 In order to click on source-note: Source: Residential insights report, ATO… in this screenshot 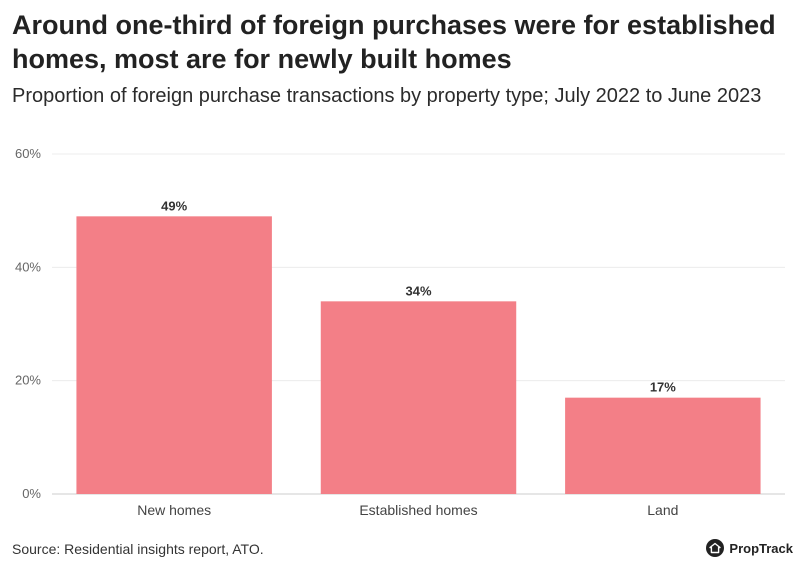, I will do `click(138, 549)`.